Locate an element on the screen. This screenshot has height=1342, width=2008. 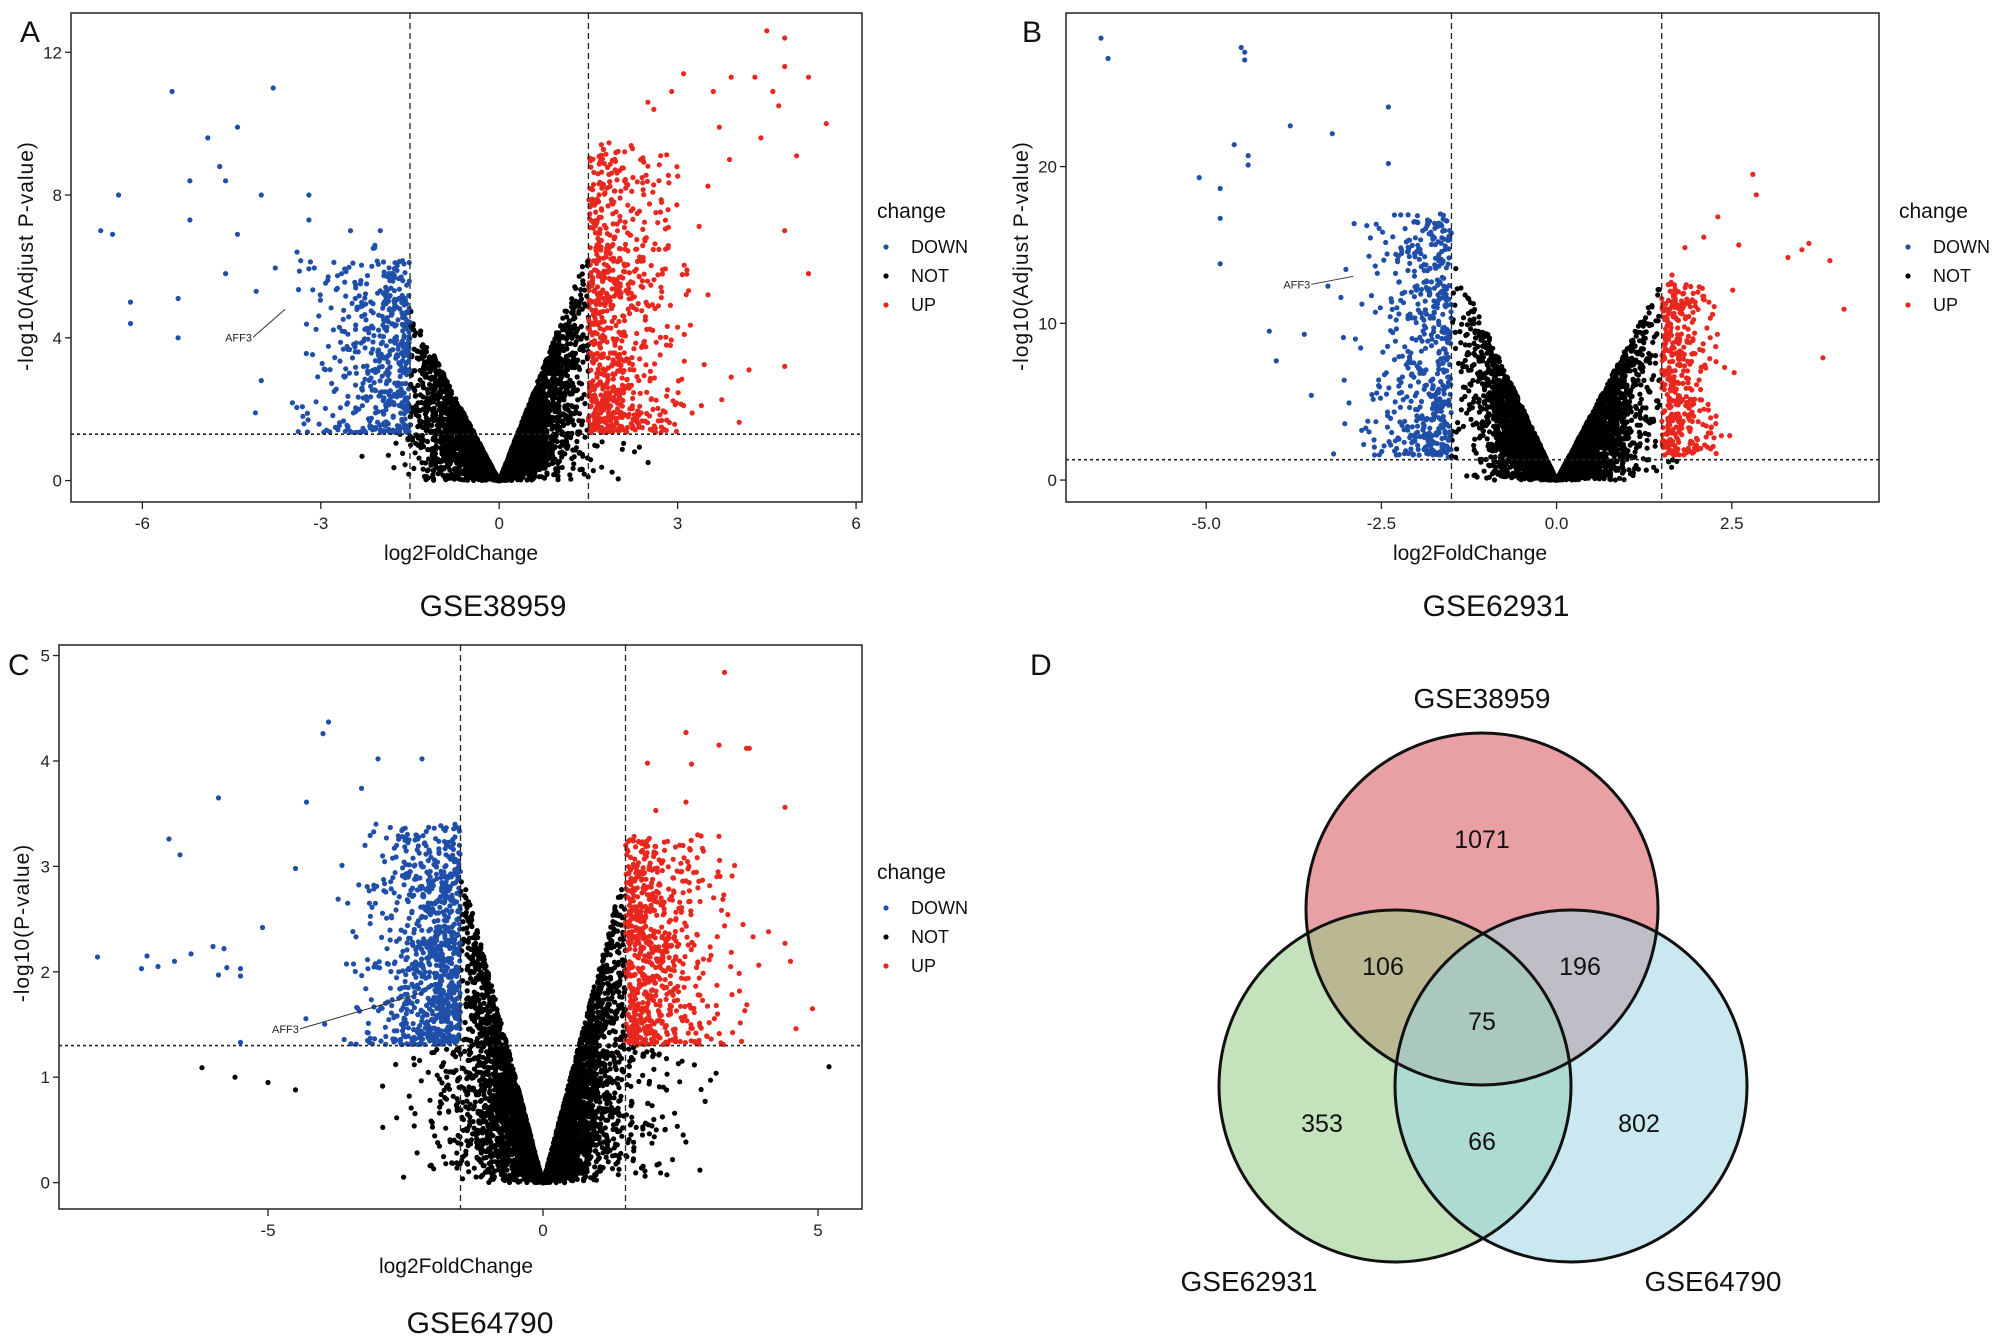
x-tick-label: 6 is located at coordinates (855, 523).